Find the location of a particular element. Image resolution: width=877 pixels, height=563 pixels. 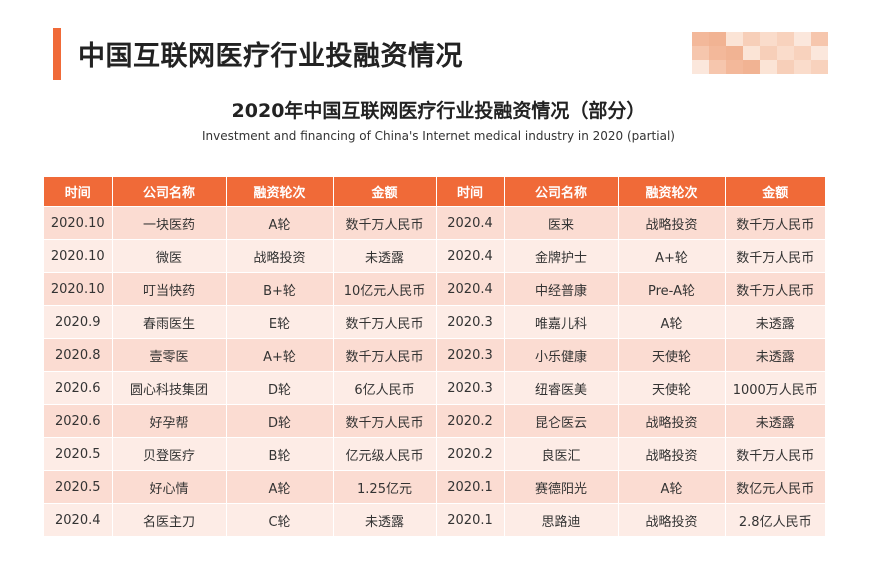

cell-amount: 2.8亿人民币 is located at coordinates (775, 519).